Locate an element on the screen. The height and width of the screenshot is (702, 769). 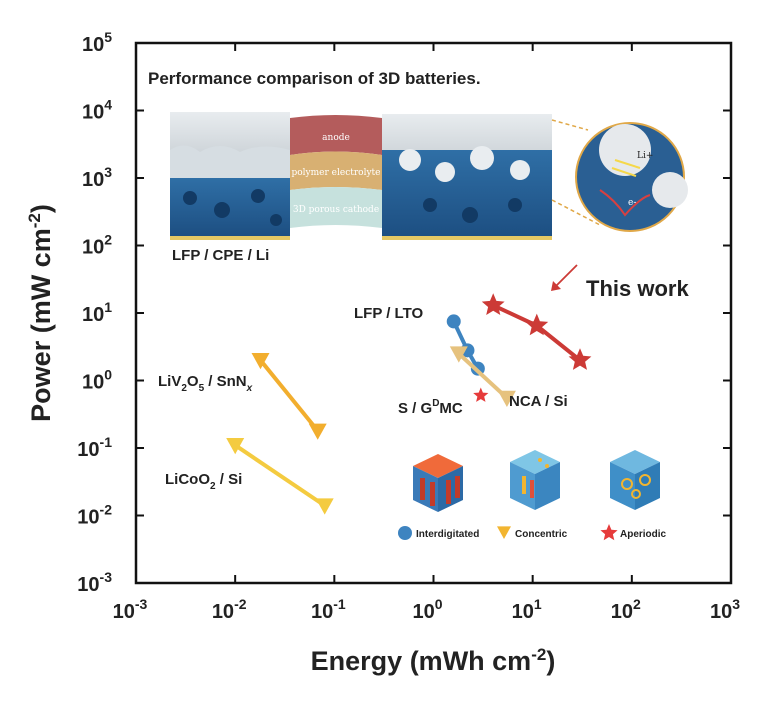
inset-label-li-ion: Li+ is located at coordinates (645, 156).